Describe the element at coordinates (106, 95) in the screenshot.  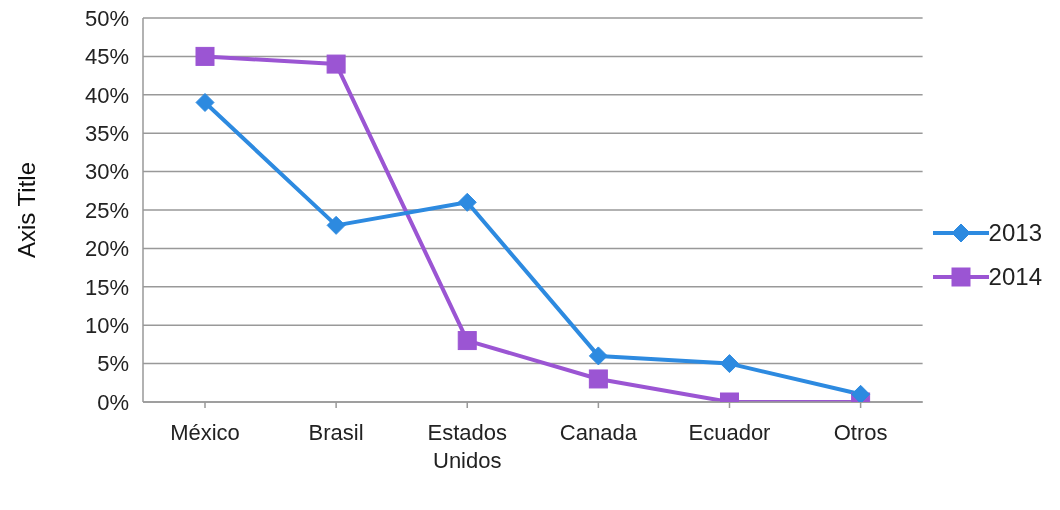
I see `y-tick-label: 40%` at that location.